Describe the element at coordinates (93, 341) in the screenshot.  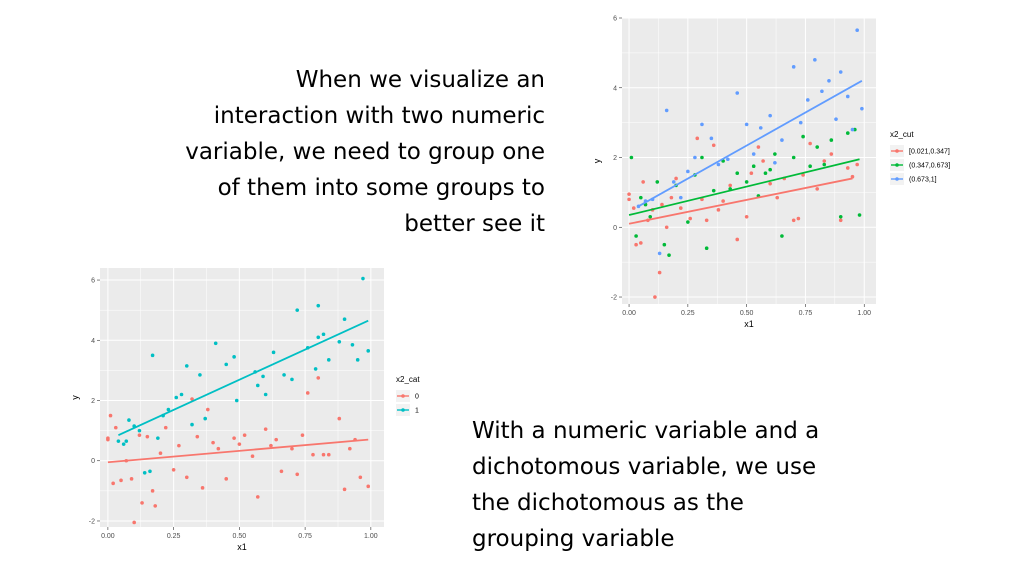
I see `y-tick-label: 4` at that location.